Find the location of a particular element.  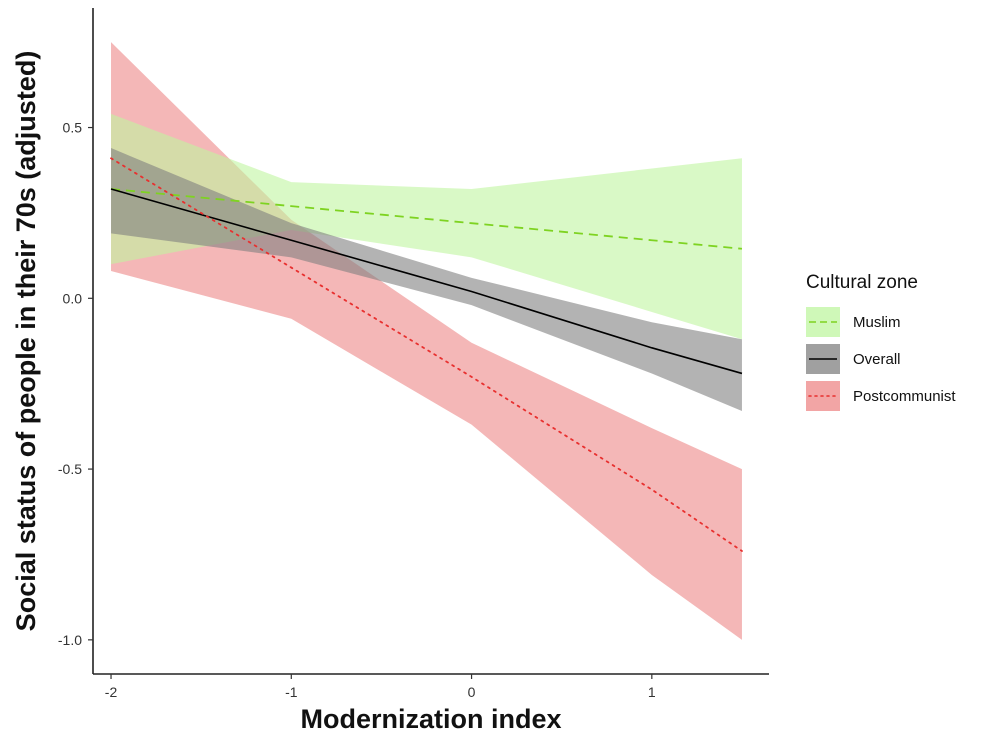

legend-label: Overall is located at coordinates (877, 359).